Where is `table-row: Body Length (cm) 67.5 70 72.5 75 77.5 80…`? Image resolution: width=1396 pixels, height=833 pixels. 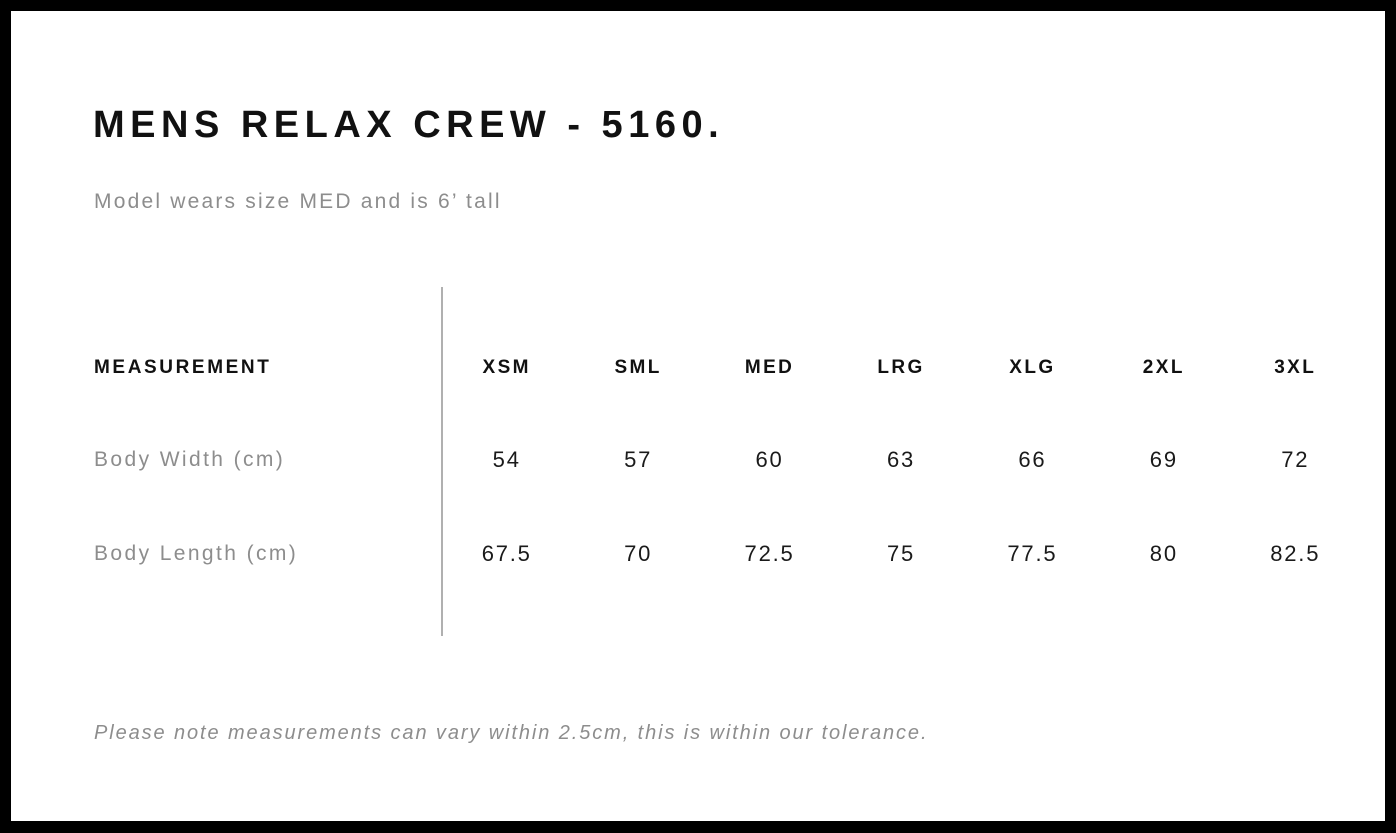 table-row: Body Length (cm) 67.5 70 72.5 75 77.5 80… is located at coordinates (698, 554).